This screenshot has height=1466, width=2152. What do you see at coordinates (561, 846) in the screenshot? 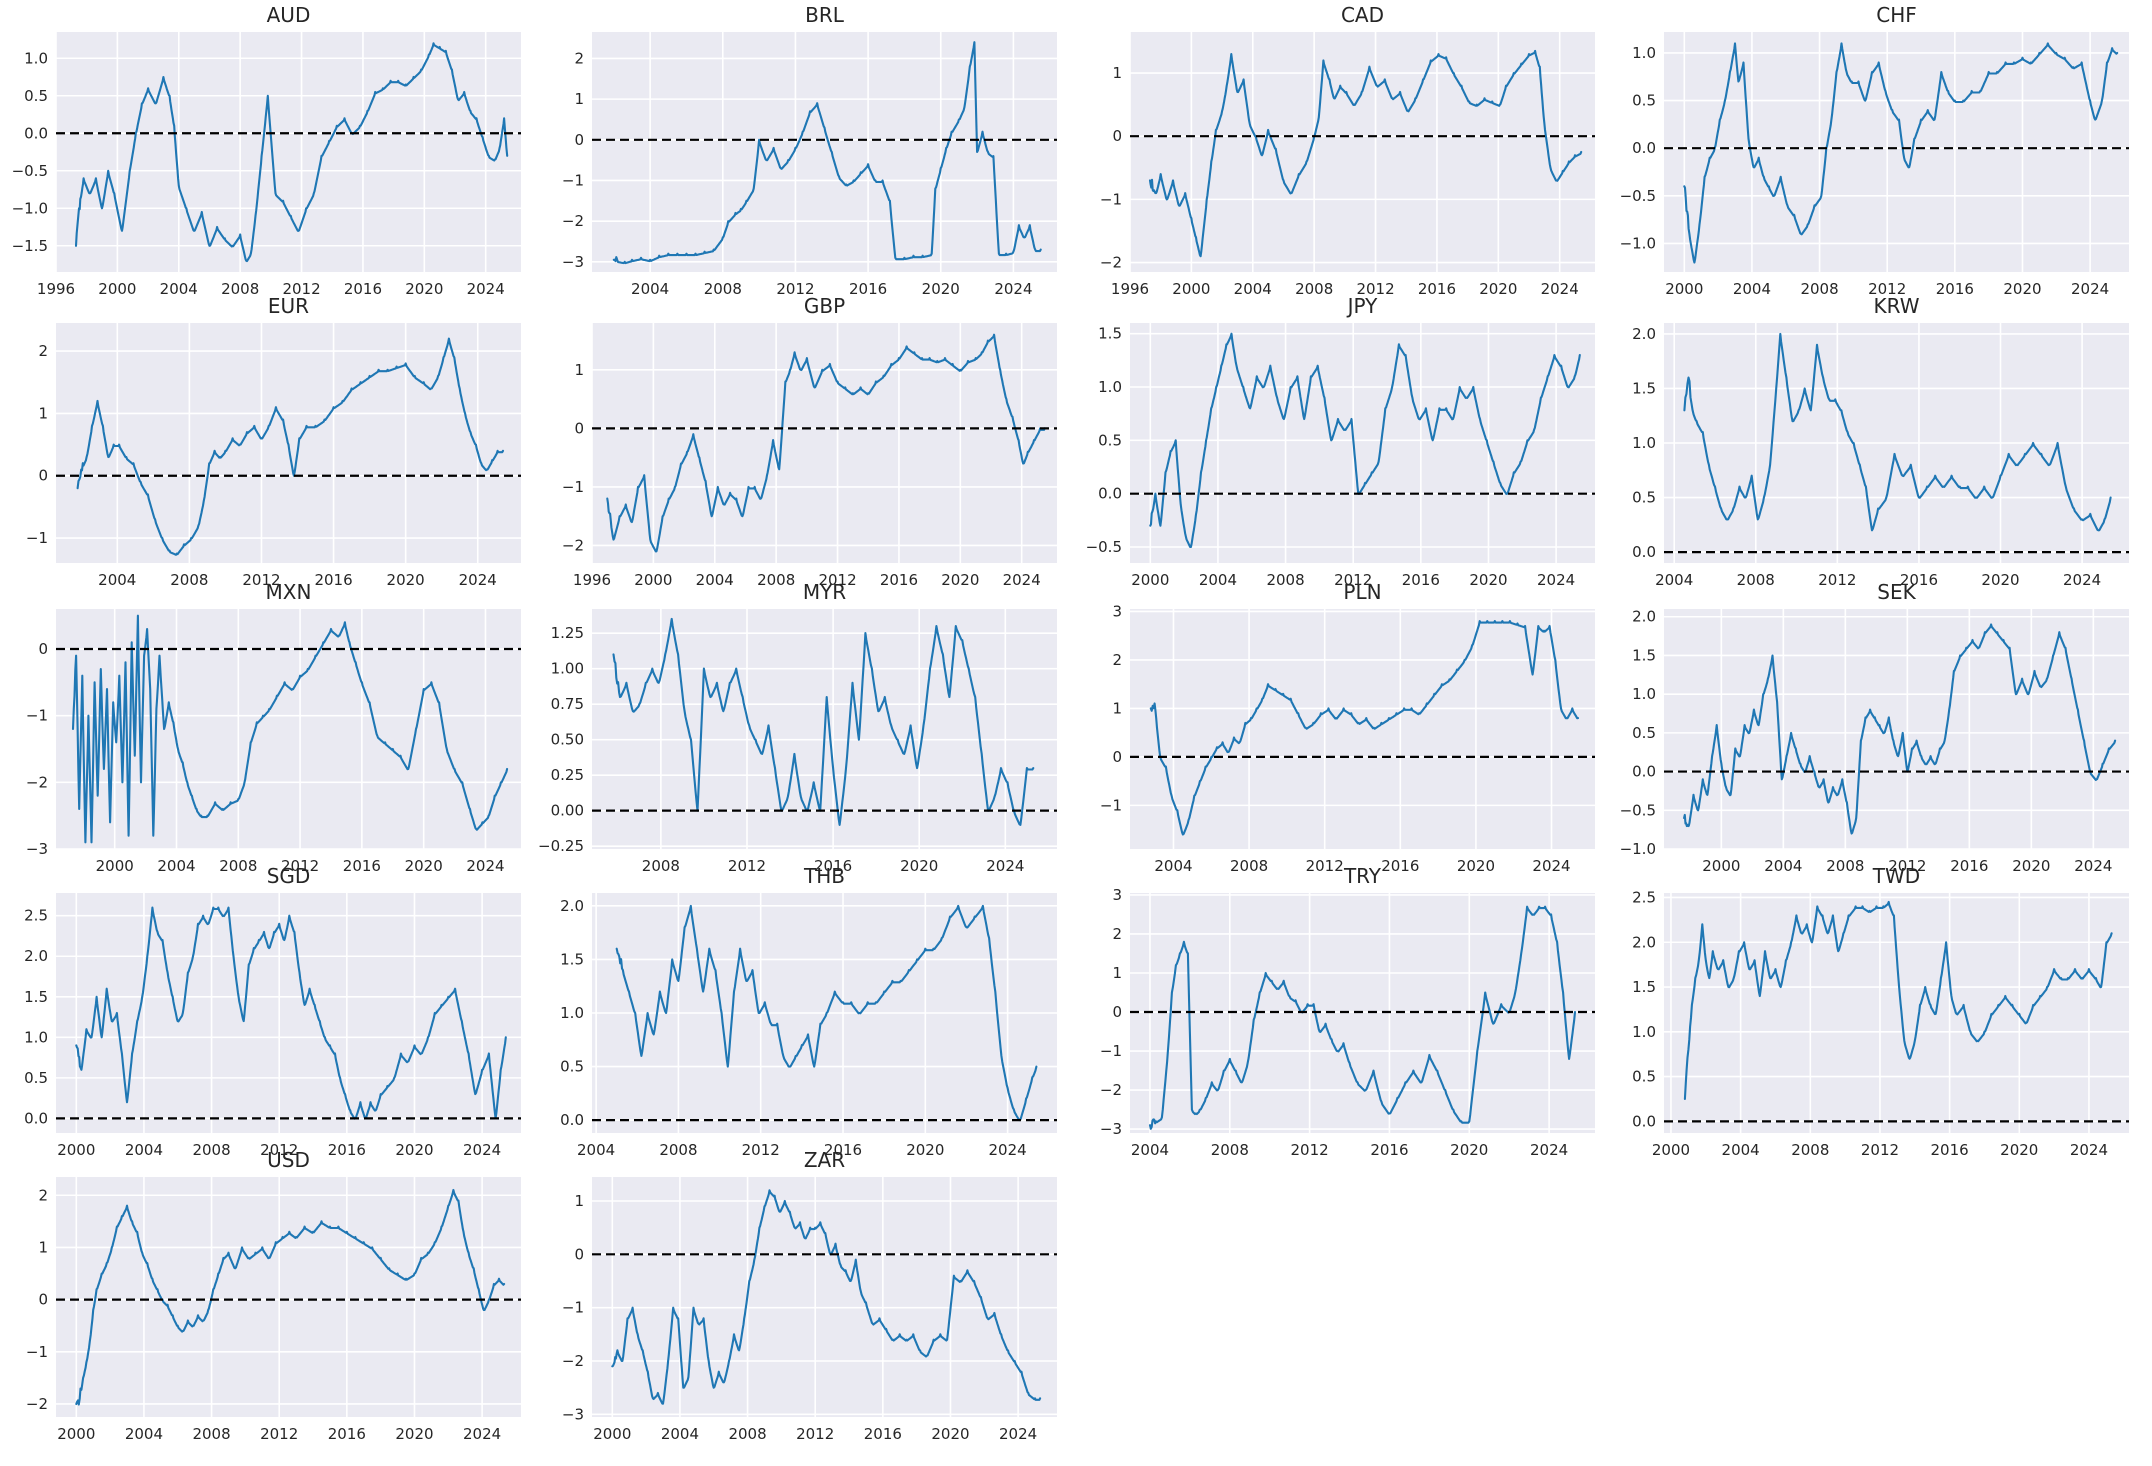
I see `y-tick-label: −0.25` at bounding box center [561, 846].